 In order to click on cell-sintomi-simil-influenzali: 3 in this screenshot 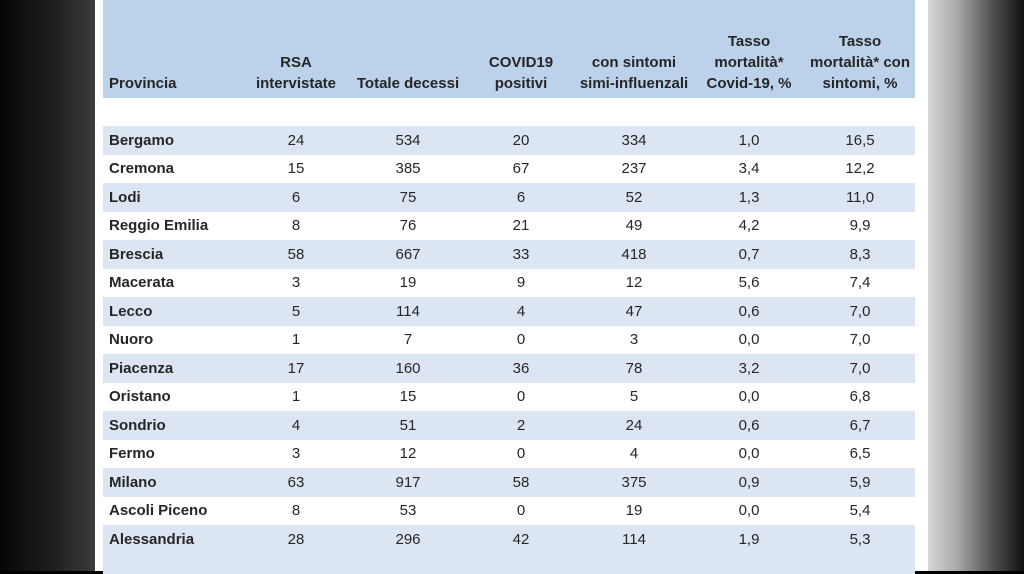, I will do `click(634, 339)`.